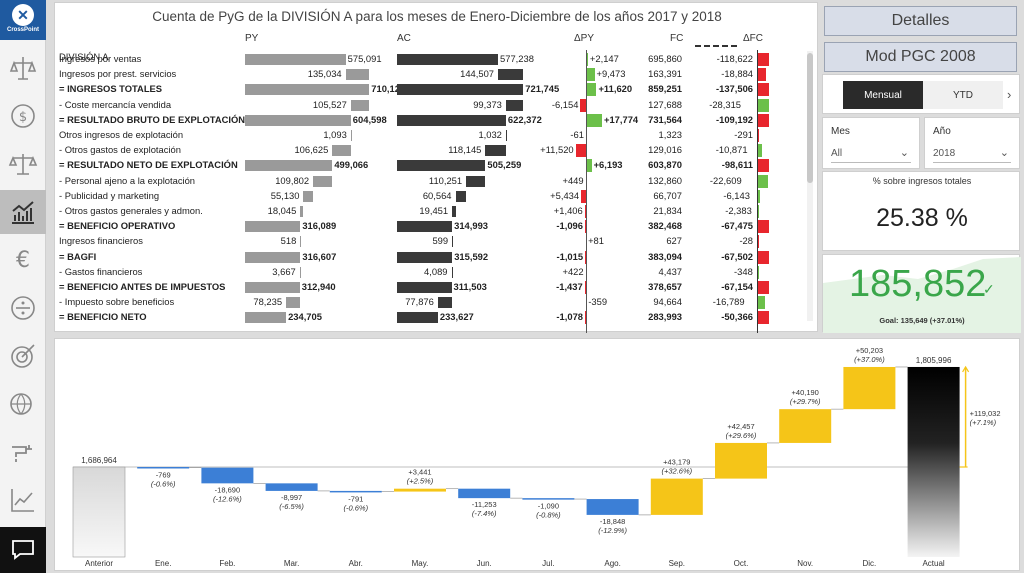 The width and height of the screenshot is (1024, 573). What do you see at coordinates (837, 153) in the screenshot?
I see `mes-select: All` at bounding box center [837, 153].